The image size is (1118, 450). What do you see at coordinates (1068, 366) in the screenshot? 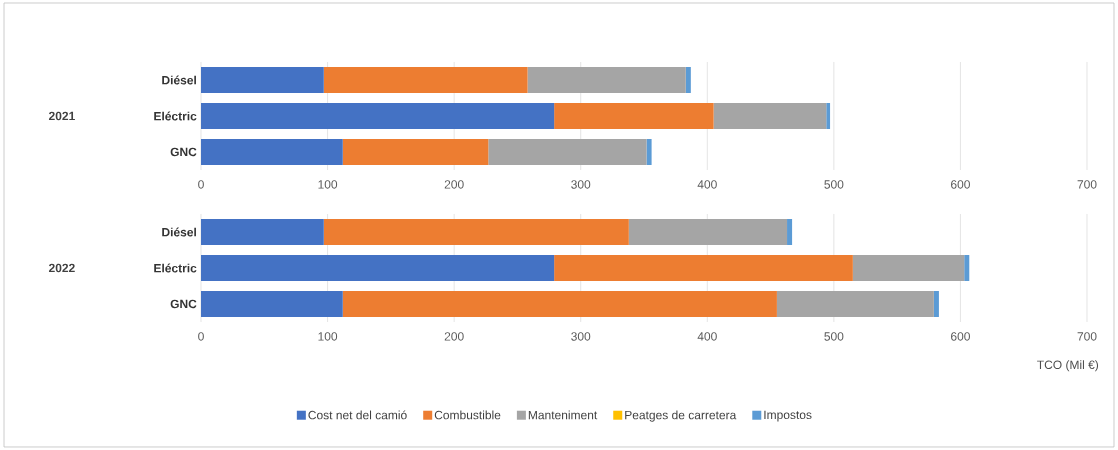
I see `x-axis-title: TCO (Mil €)` at bounding box center [1068, 366].